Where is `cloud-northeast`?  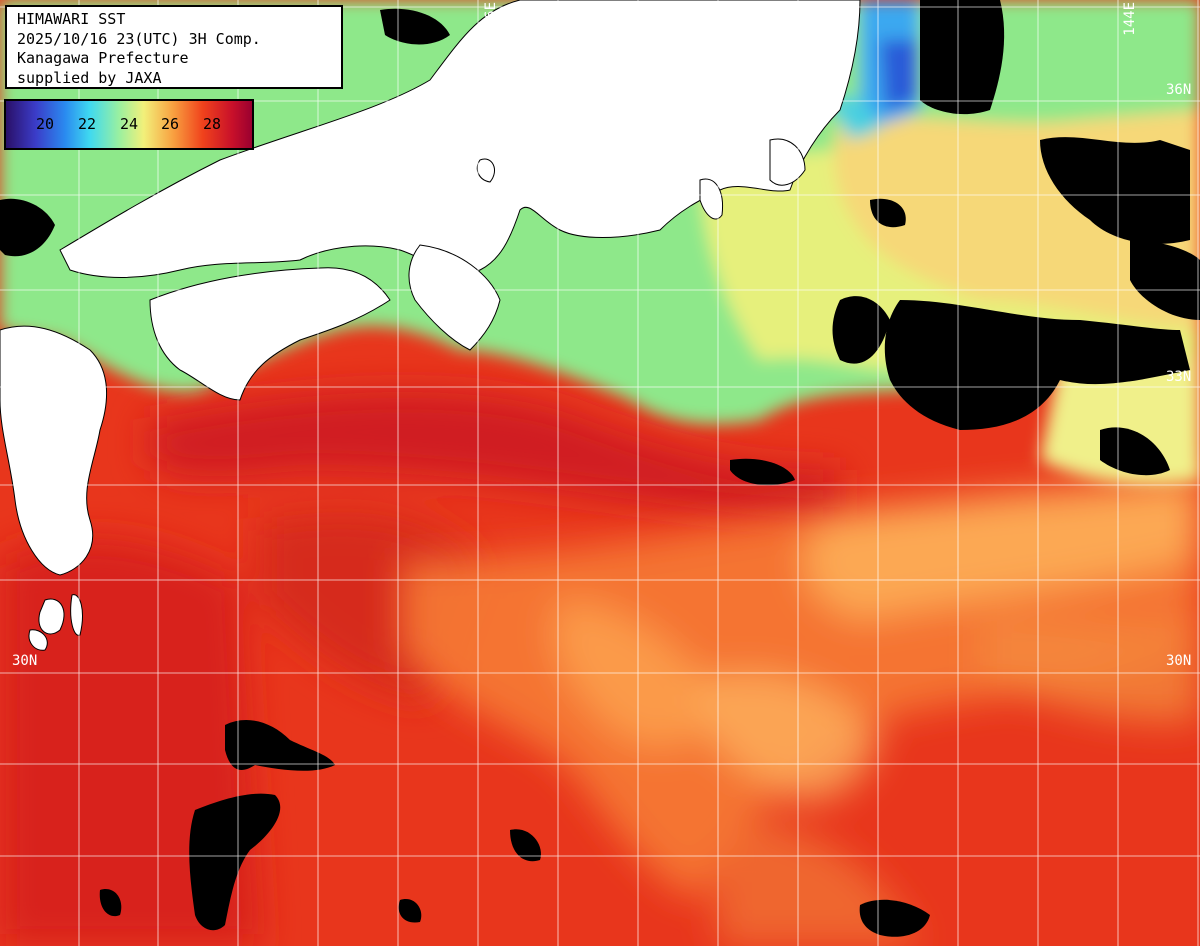 cloud-northeast is located at coordinates (962, 57).